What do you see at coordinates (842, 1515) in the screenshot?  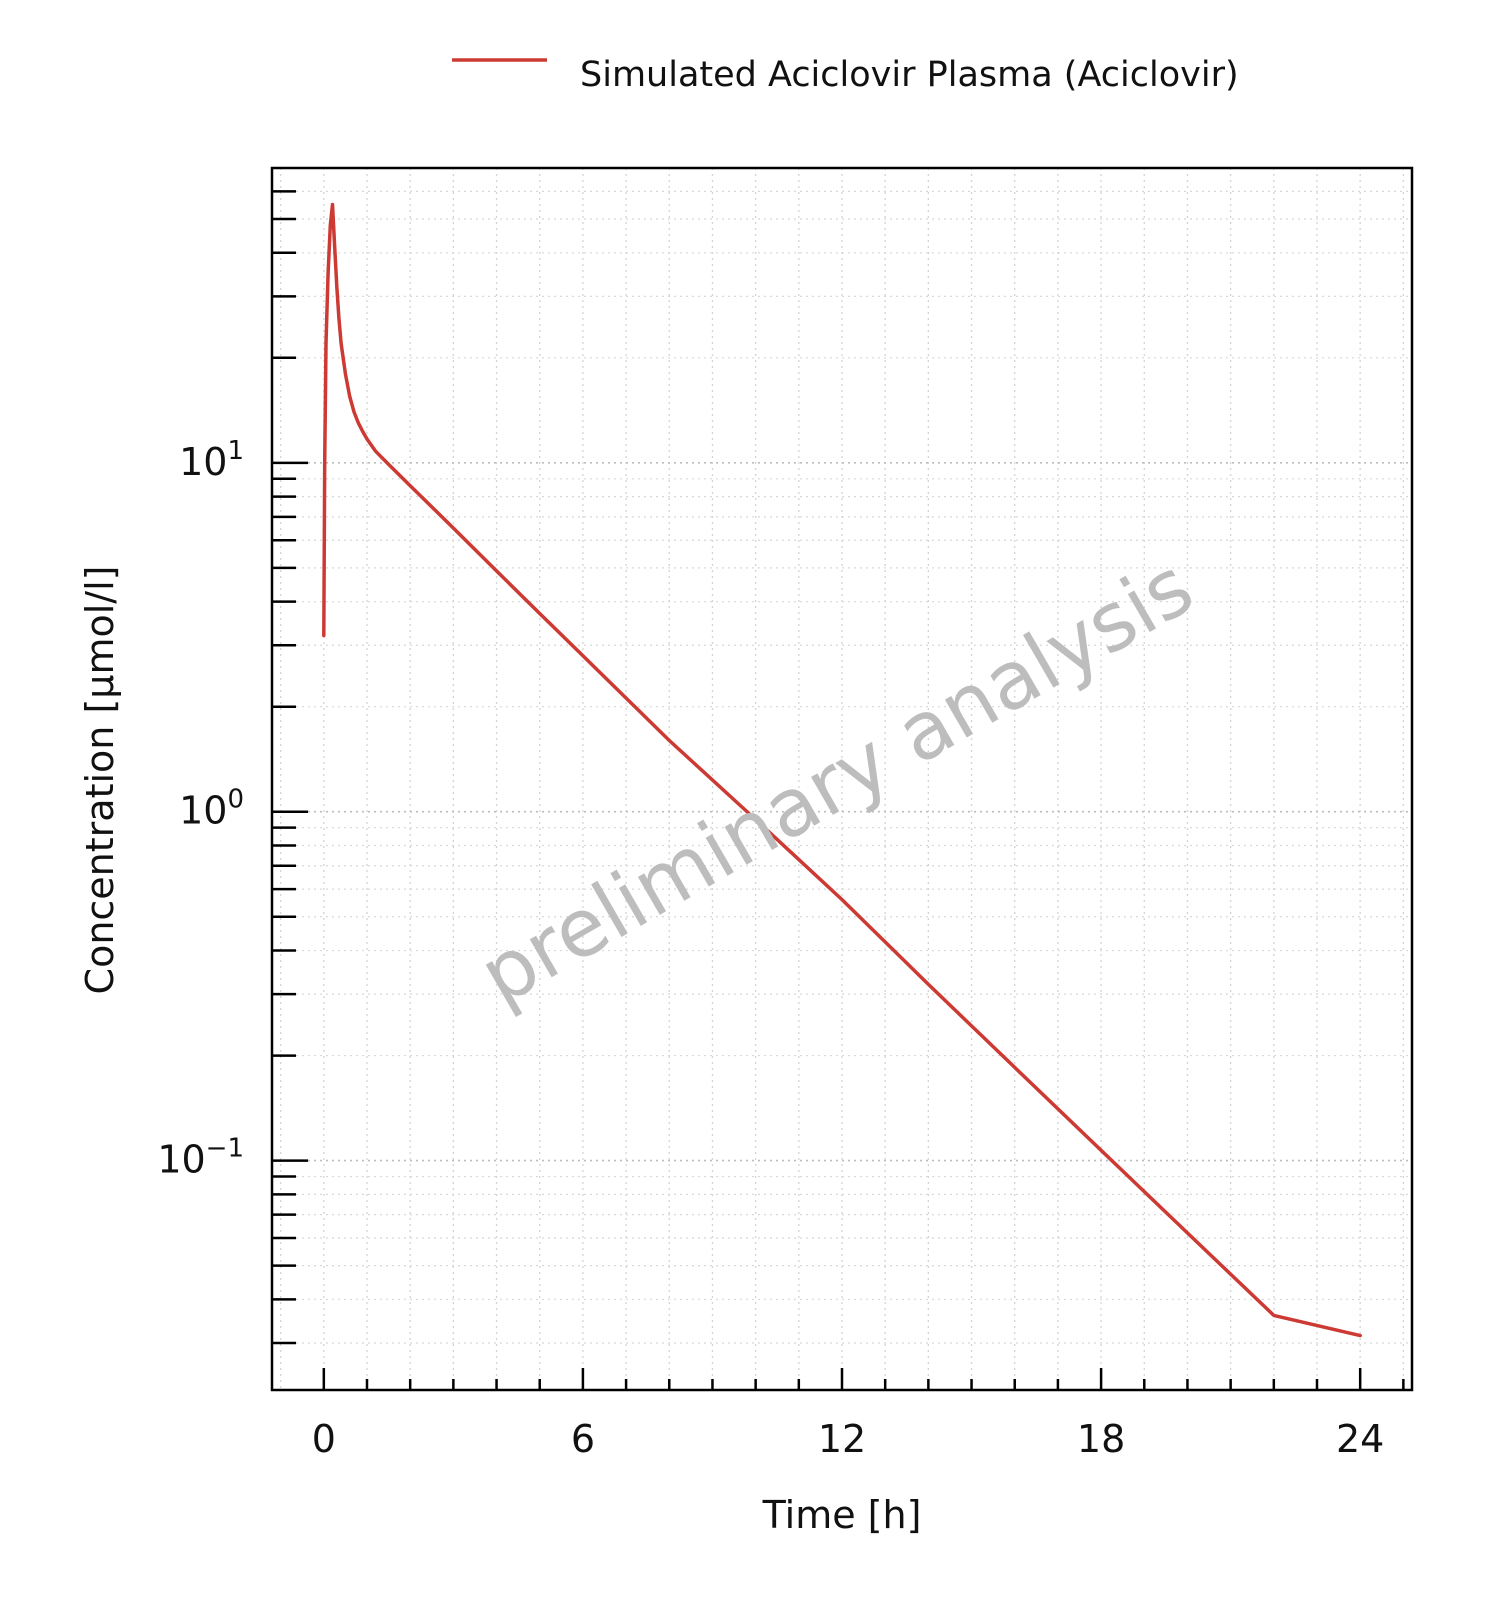 I see `x-axis-title: Time [h]` at bounding box center [842, 1515].